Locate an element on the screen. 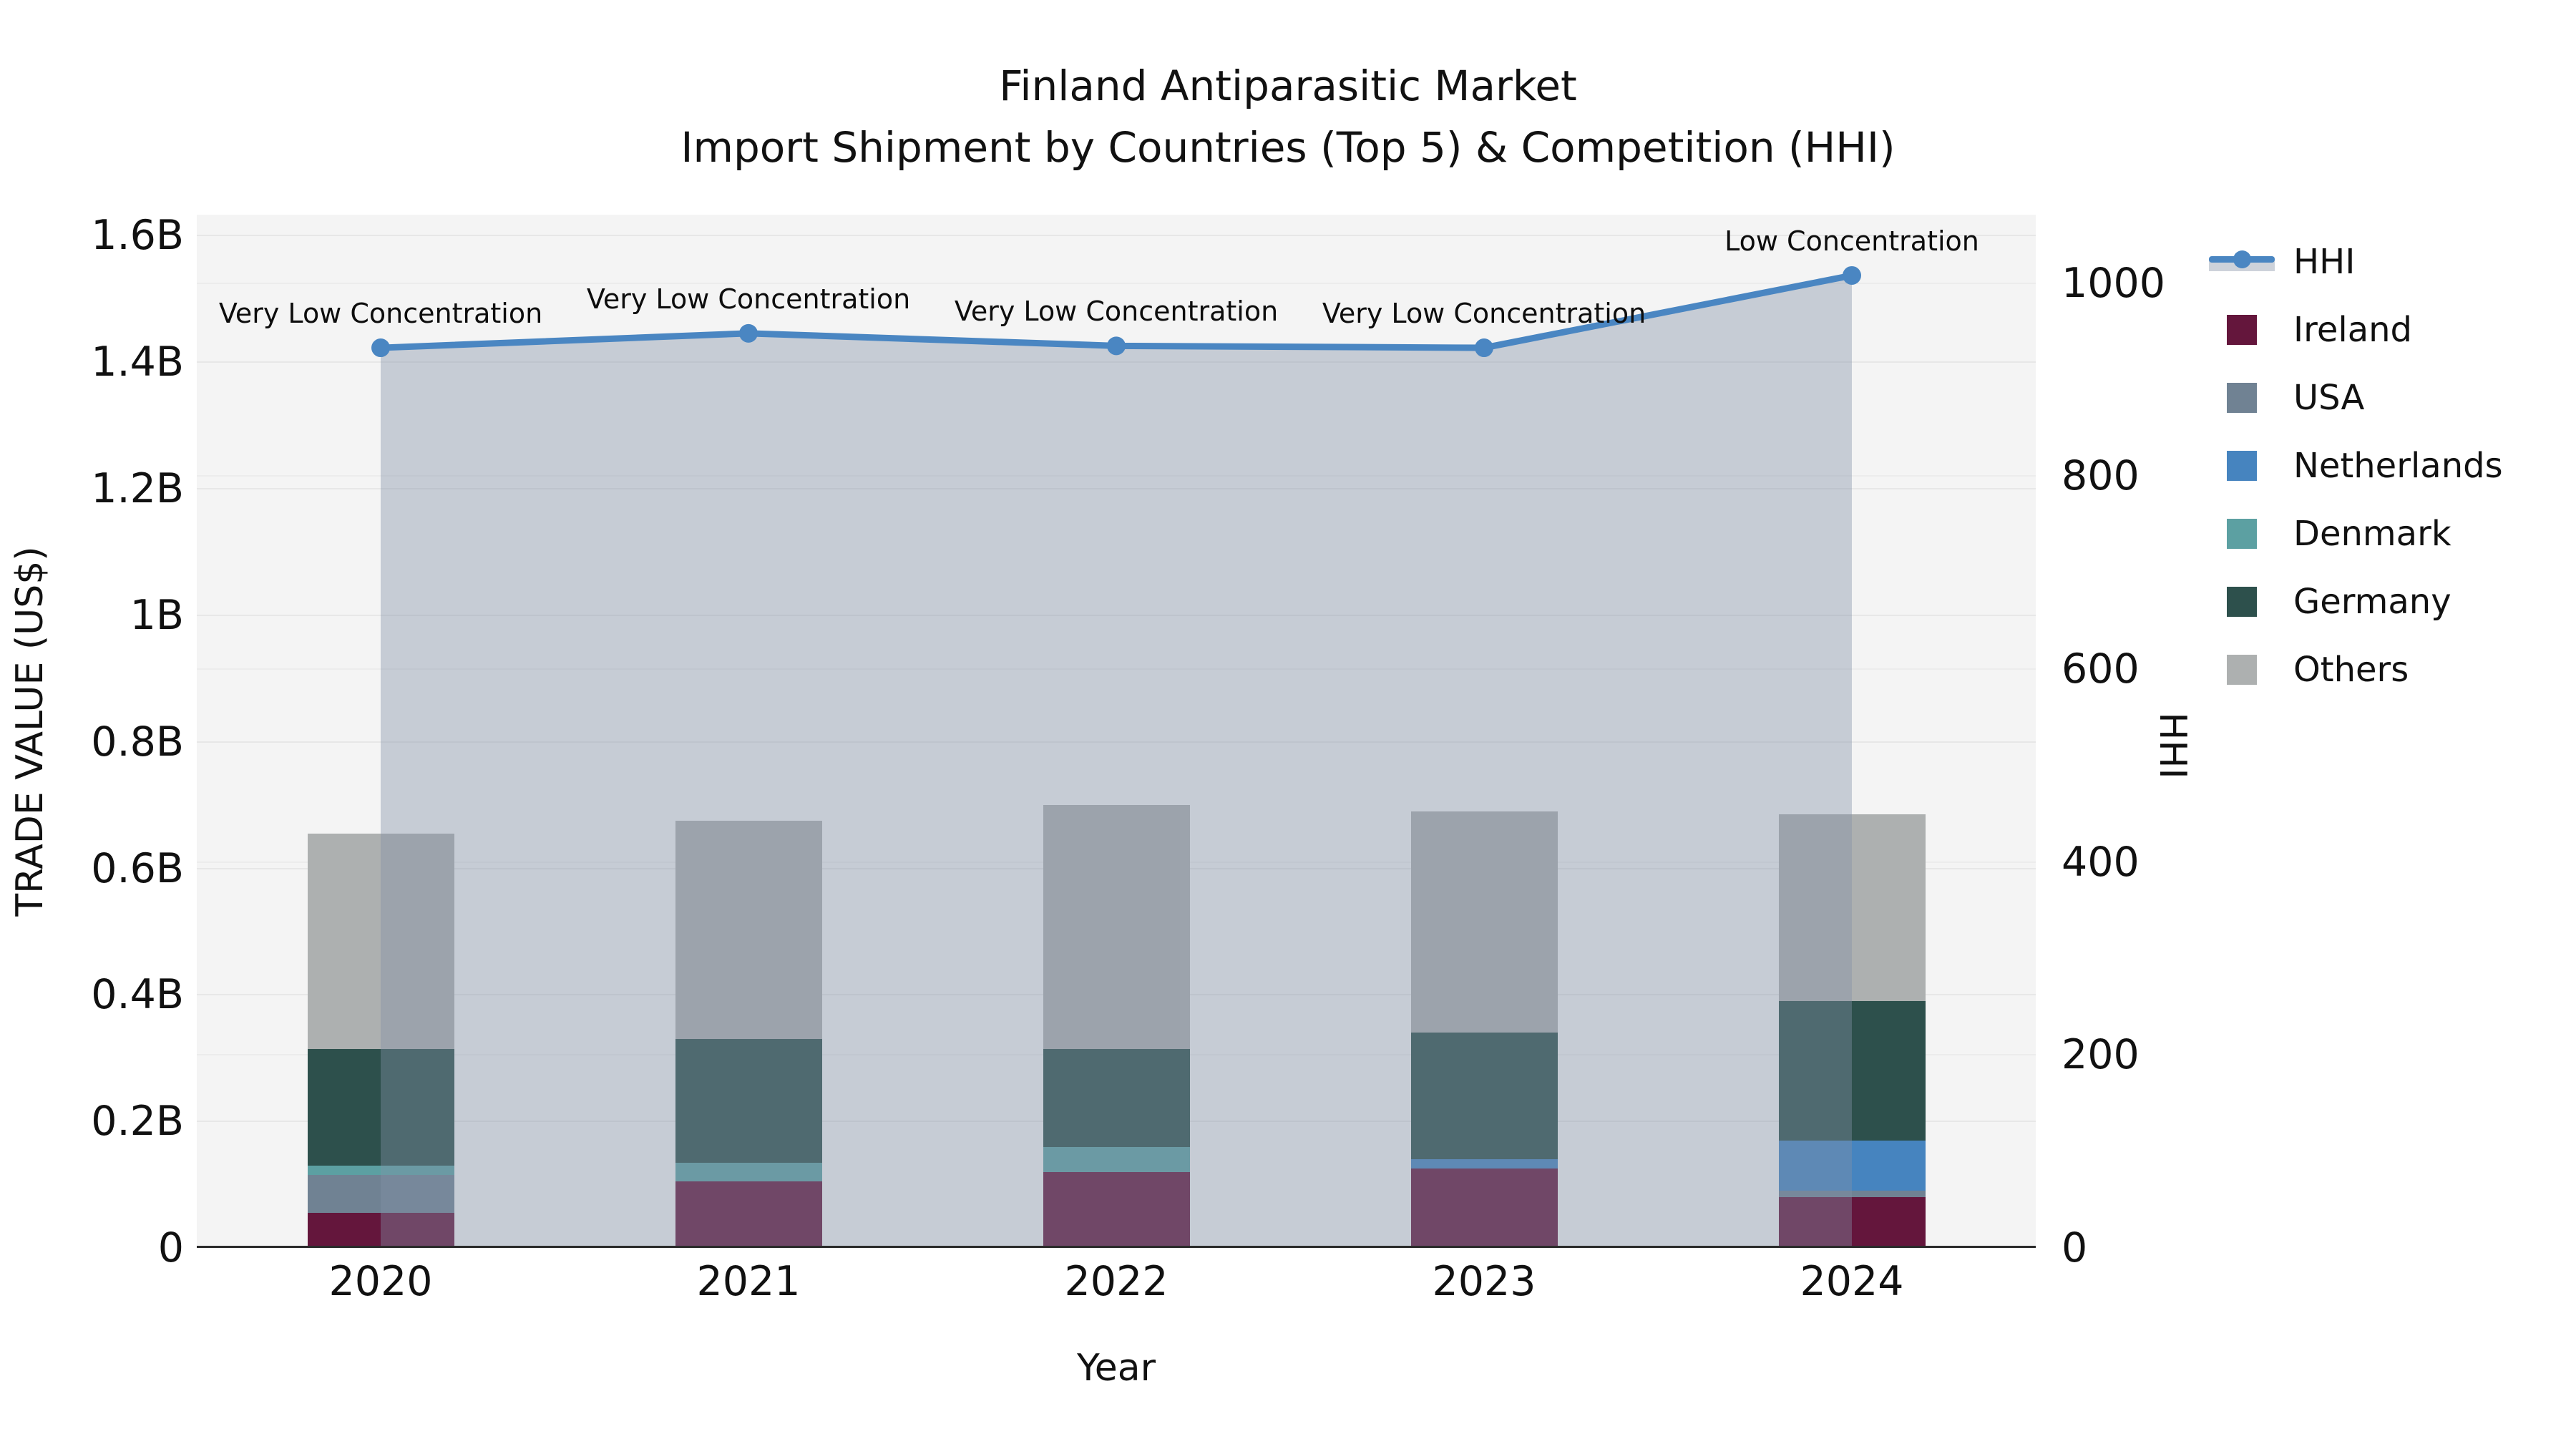 The width and height of the screenshot is (2576, 1449). hhi-line-legend-icon is located at coordinates (2241, 260).